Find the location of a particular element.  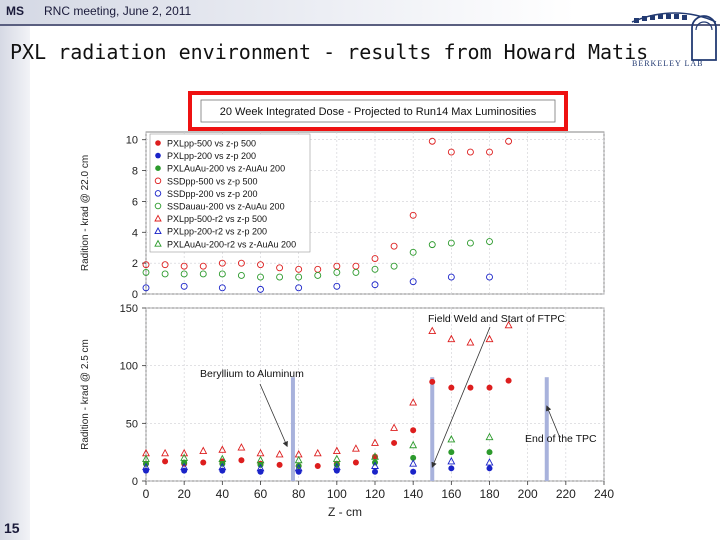

annotation-label: Beryllium to Aluminum is located at coordinates (252, 374).